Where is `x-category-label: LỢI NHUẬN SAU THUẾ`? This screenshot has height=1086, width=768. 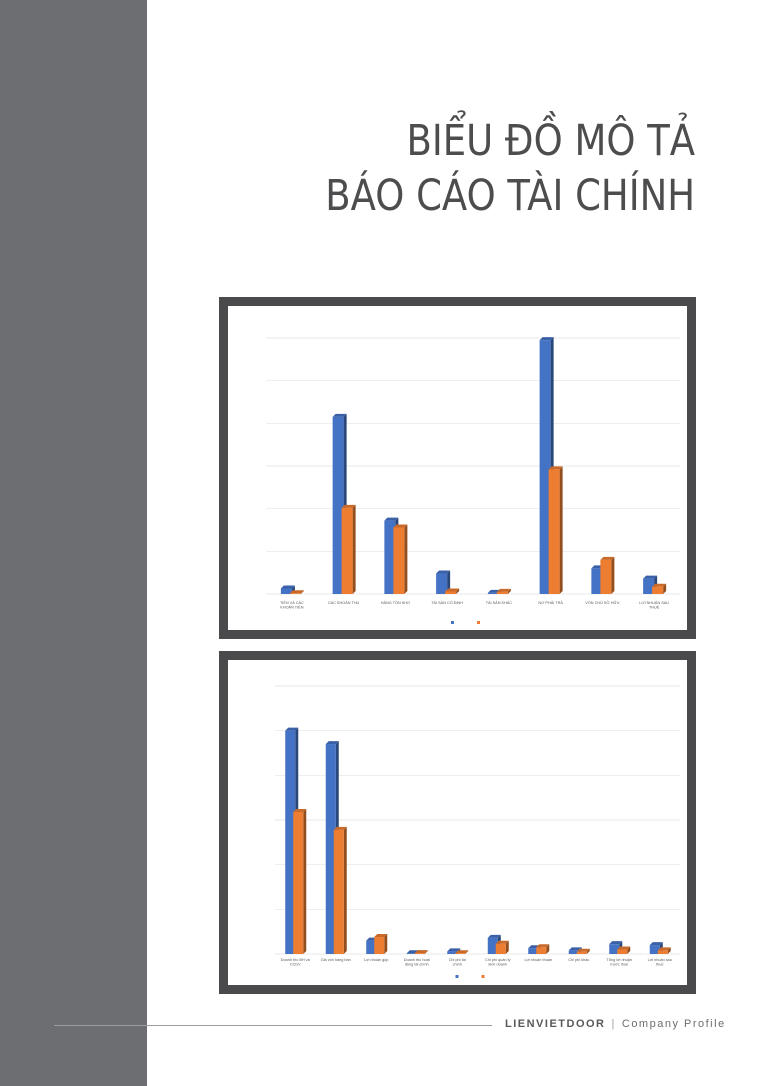 x-category-label: LỢI NHUẬN SAU THUẾ is located at coordinates (654, 605).